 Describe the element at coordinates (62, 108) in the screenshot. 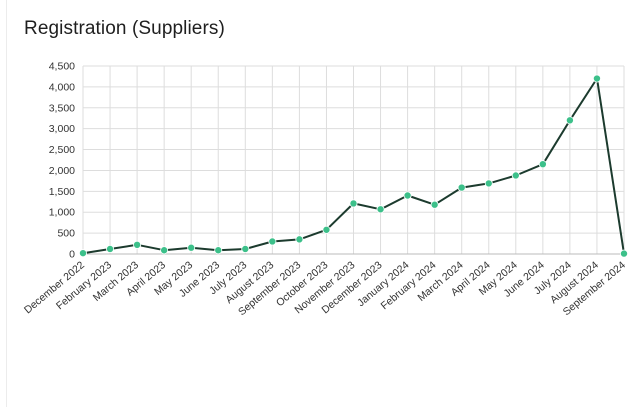

I see `y-tick-label: 3,500` at that location.